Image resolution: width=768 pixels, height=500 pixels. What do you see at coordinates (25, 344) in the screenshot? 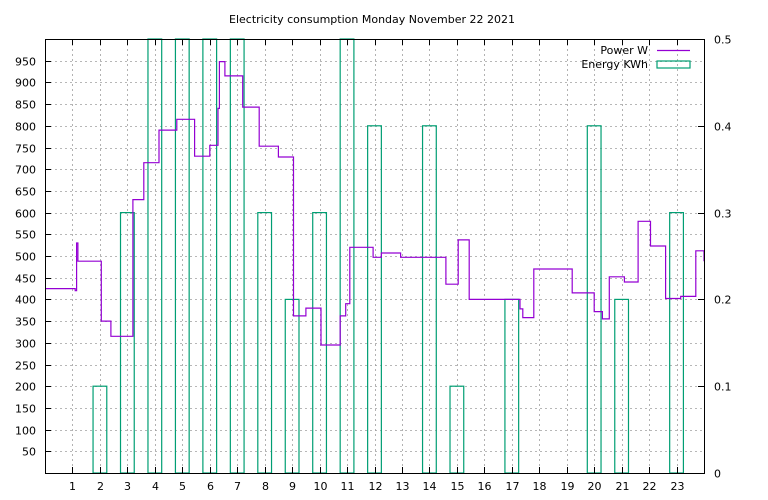
I see `y-tick-label: 300` at bounding box center [25, 344].